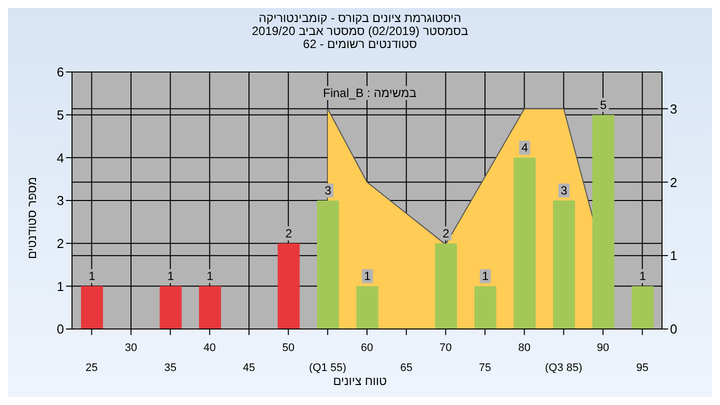  Describe the element at coordinates (131, 348) in the screenshot. I see `x-tick-label: 30` at that location.